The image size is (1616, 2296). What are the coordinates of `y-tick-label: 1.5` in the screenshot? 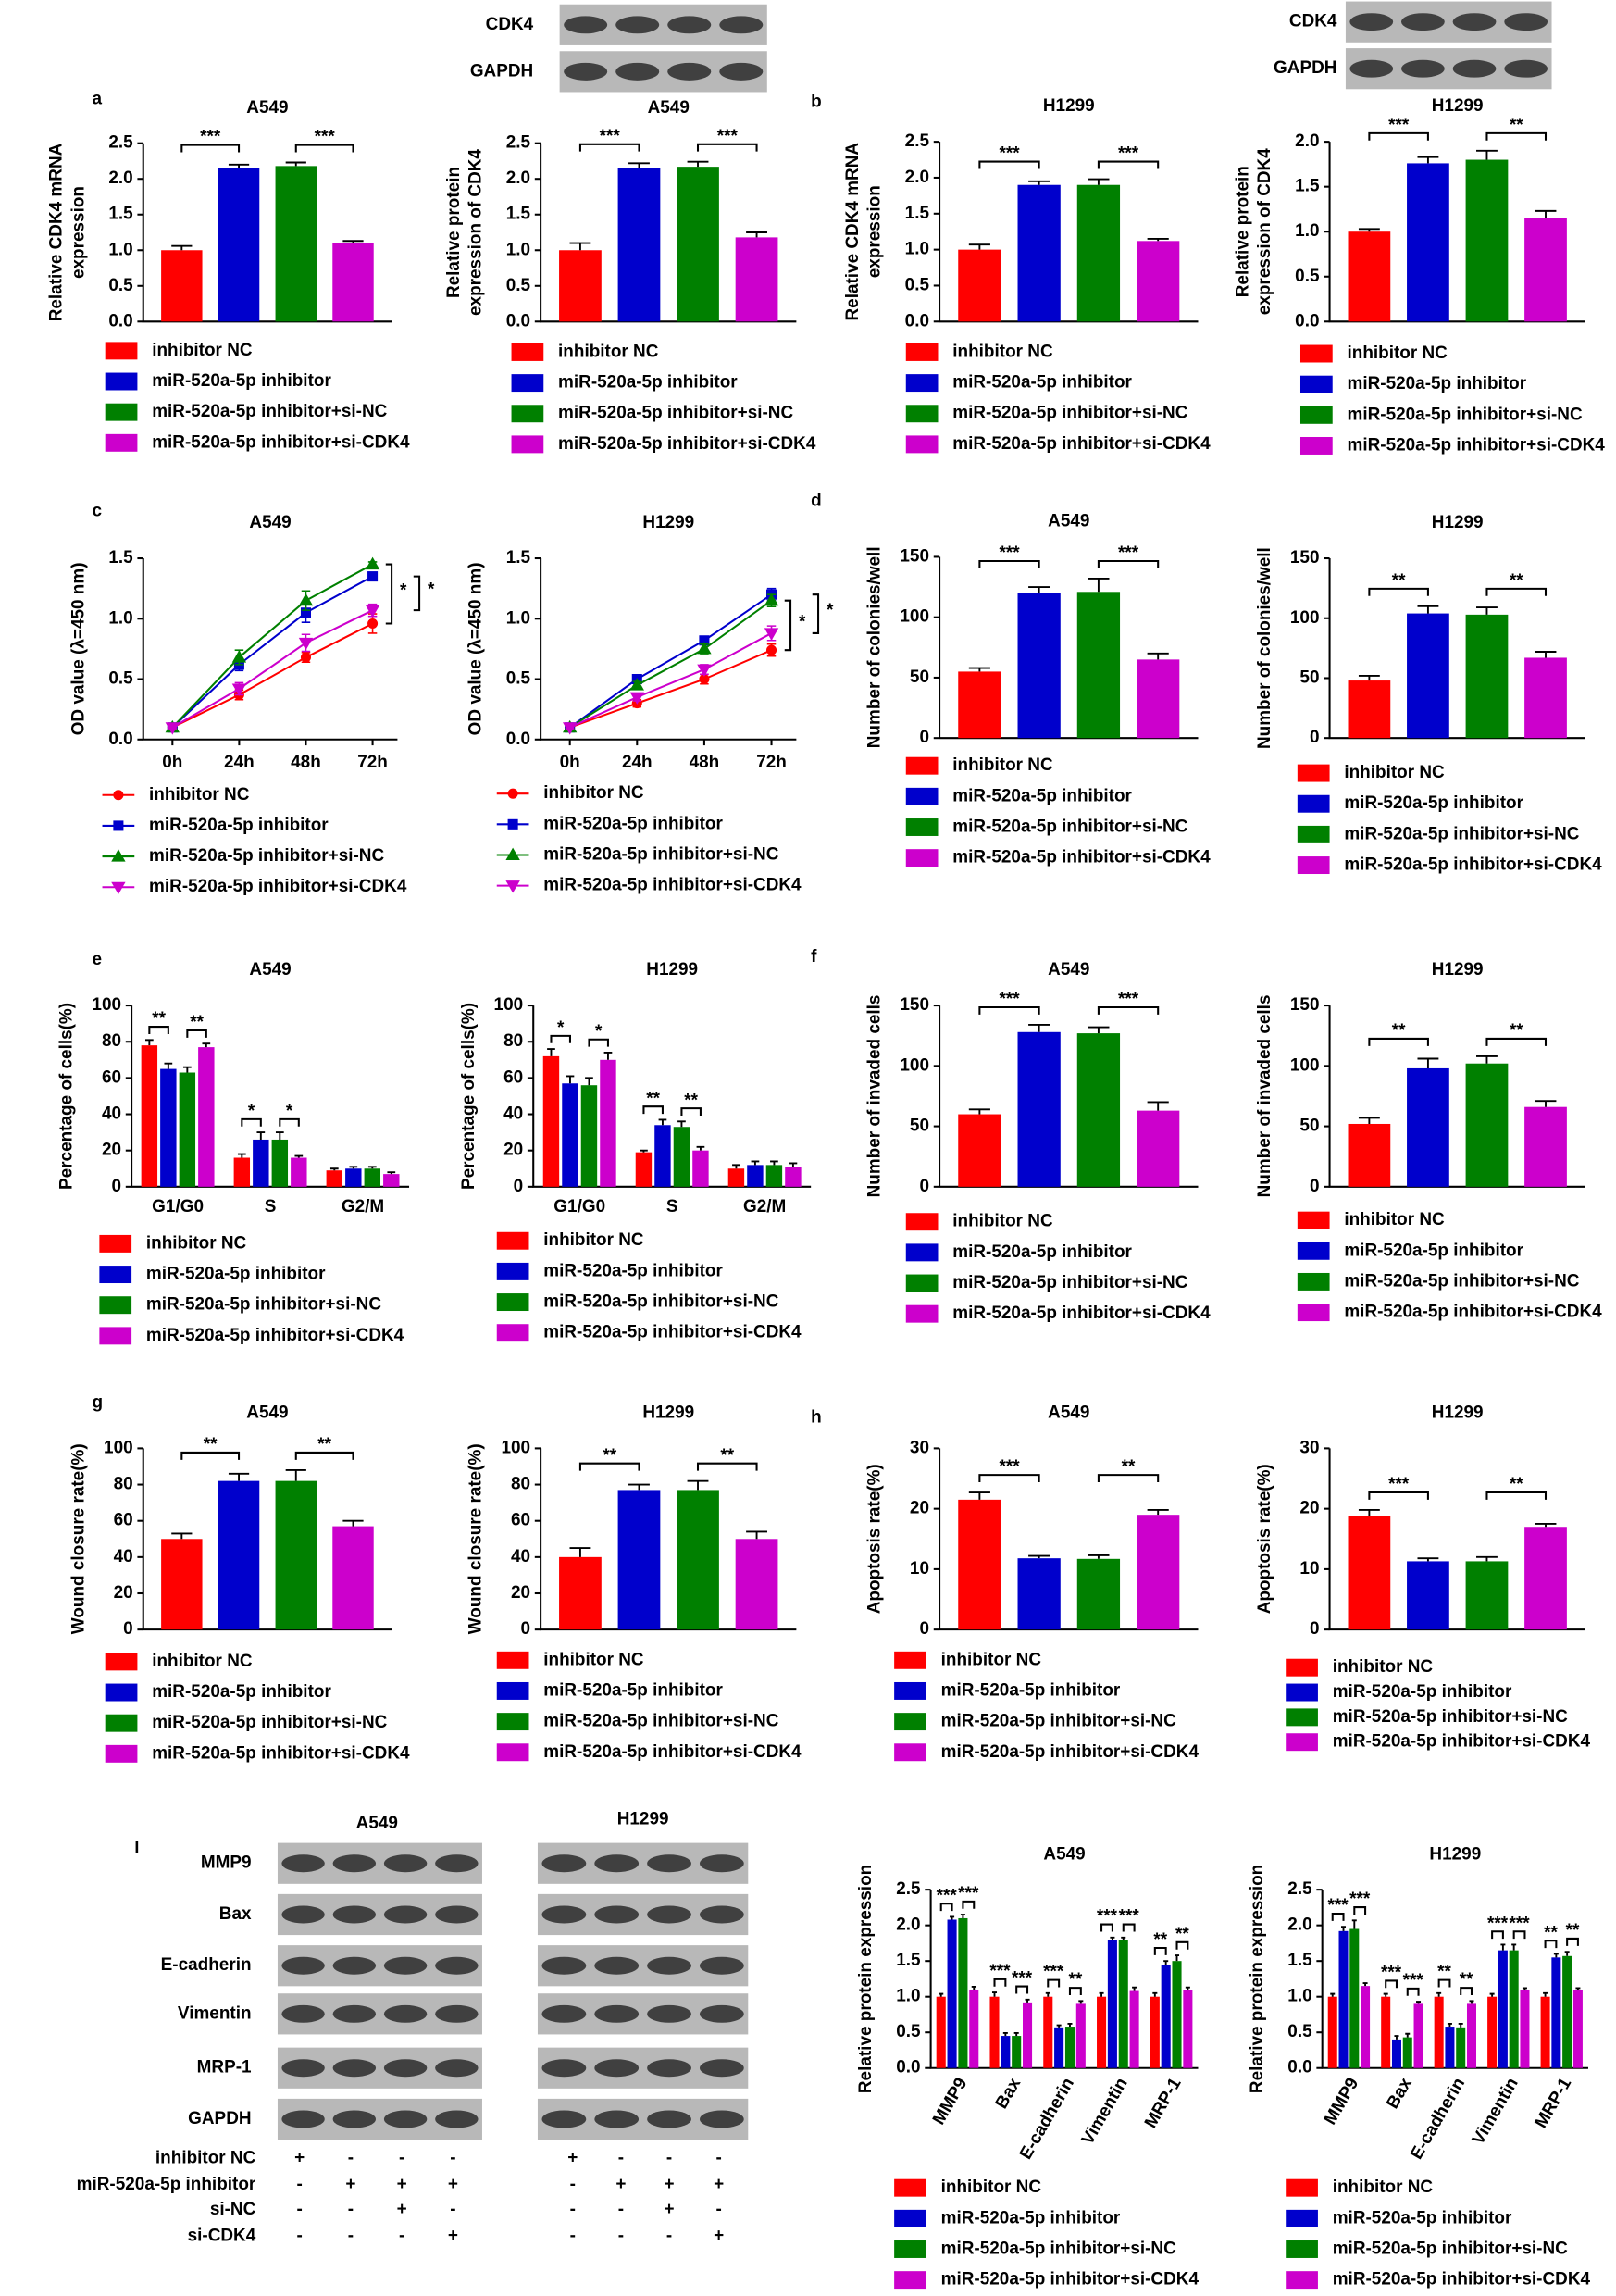 It's located at (1307, 186).